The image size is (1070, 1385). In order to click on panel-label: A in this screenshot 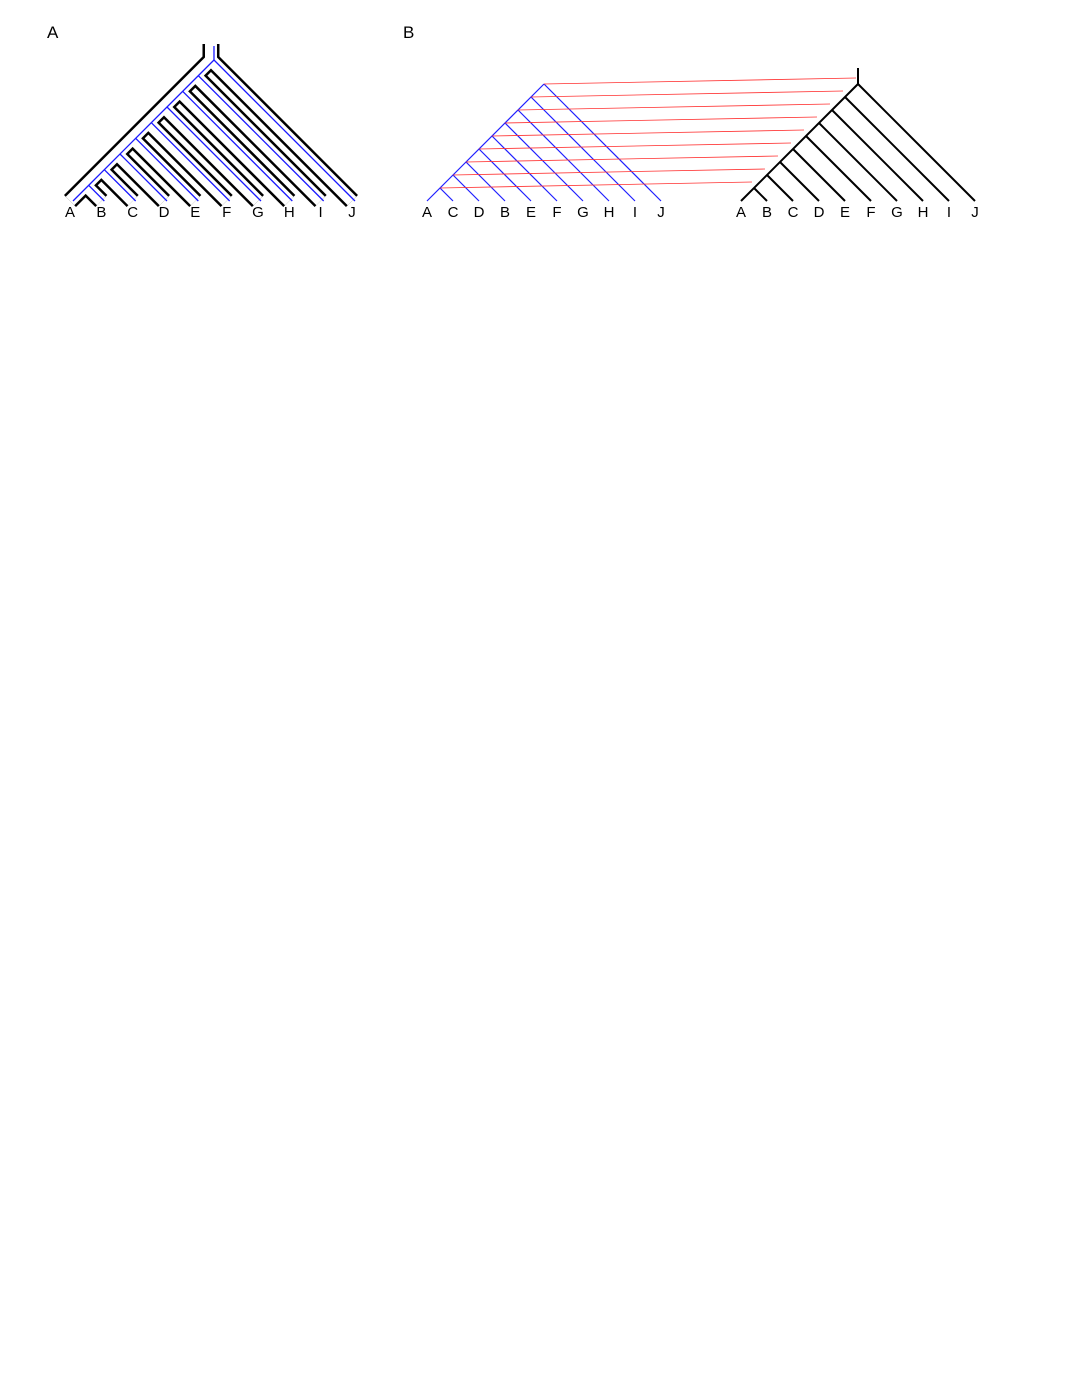, I will do `click(53, 32)`.